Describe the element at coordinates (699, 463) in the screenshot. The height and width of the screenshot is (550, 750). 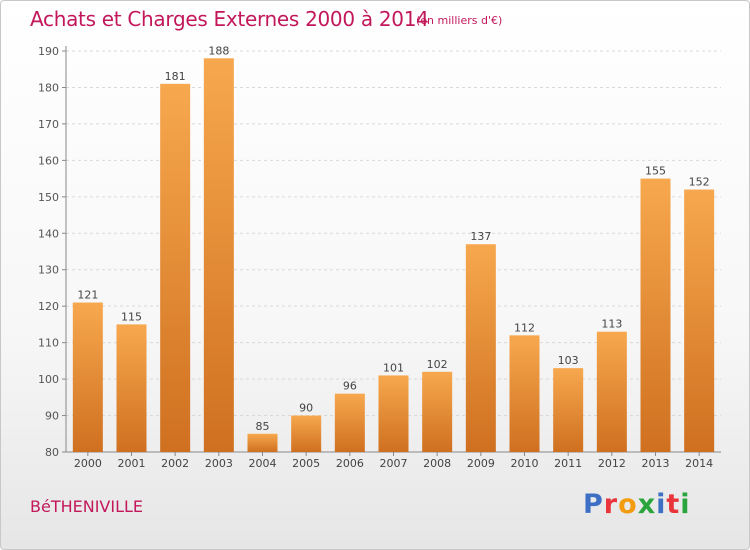
I see `x-tick-label: 2014` at that location.